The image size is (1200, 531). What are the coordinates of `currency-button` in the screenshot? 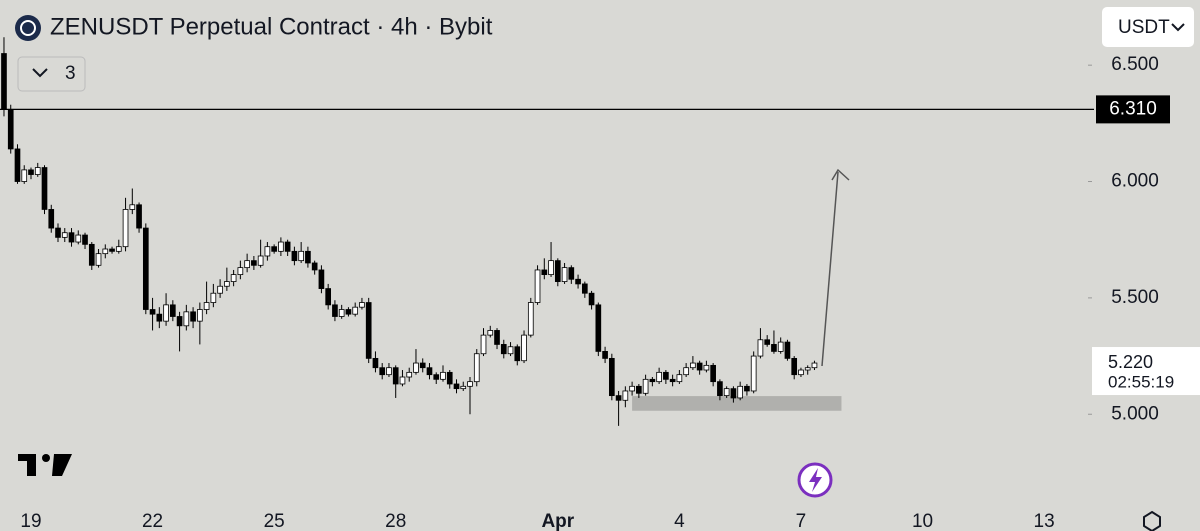 It's located at (1148, 27).